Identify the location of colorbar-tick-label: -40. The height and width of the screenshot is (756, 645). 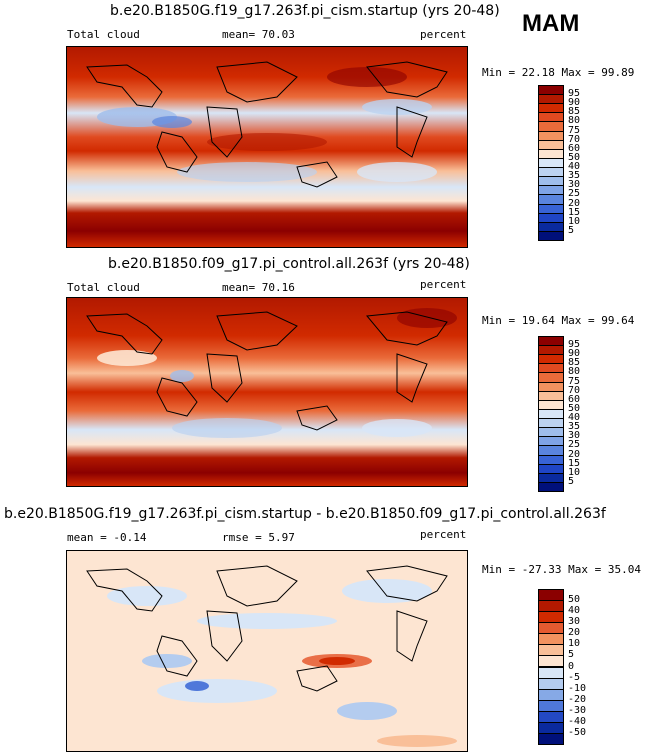
(577, 721).